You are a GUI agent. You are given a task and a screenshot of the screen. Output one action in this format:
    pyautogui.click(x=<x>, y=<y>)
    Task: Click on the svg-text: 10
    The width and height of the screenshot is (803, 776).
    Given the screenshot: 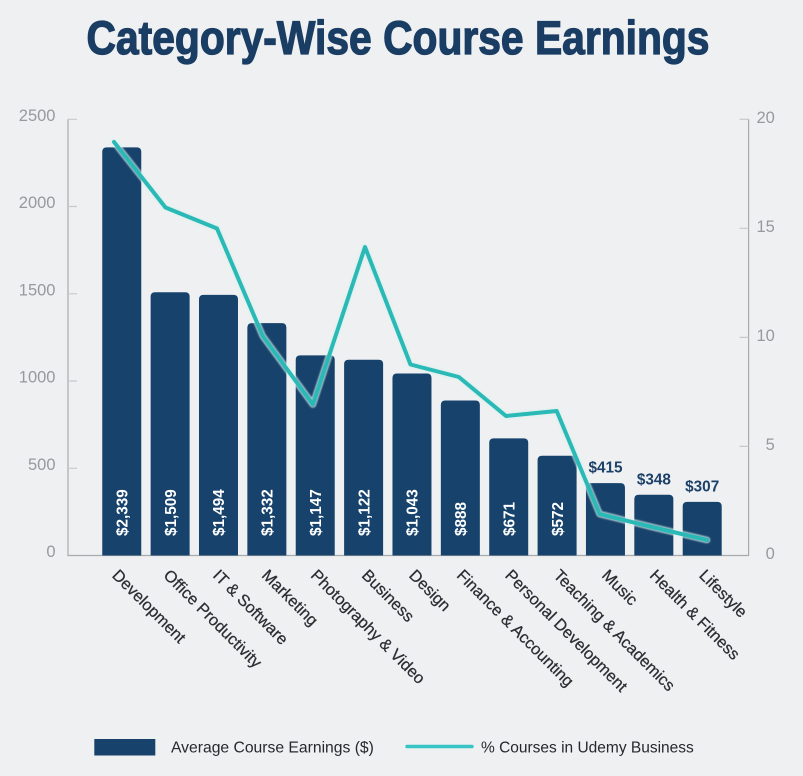 What is the action you would take?
    pyautogui.click(x=765, y=336)
    